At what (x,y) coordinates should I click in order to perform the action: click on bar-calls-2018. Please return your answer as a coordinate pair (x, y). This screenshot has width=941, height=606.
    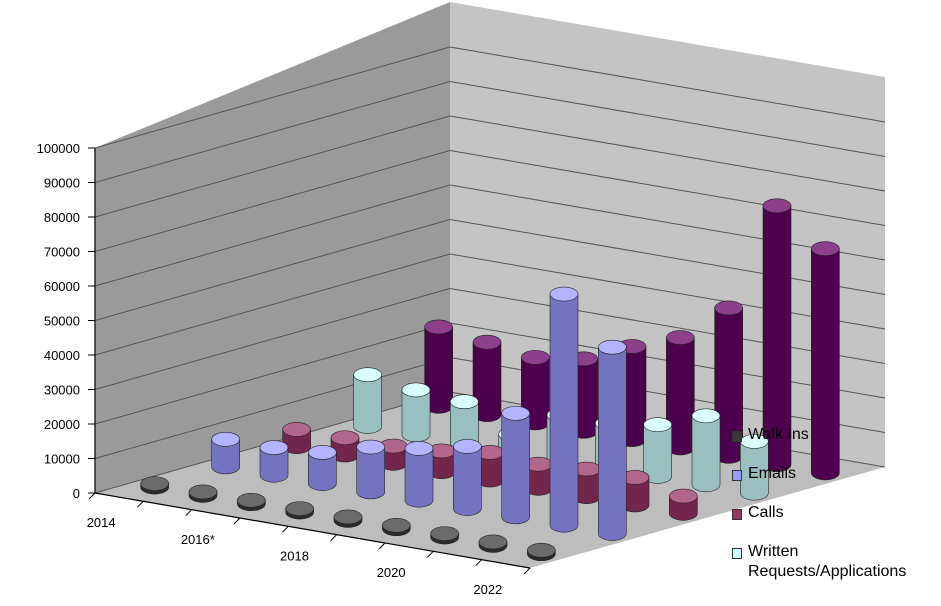
    Looking at the image, I should click on (490, 466).